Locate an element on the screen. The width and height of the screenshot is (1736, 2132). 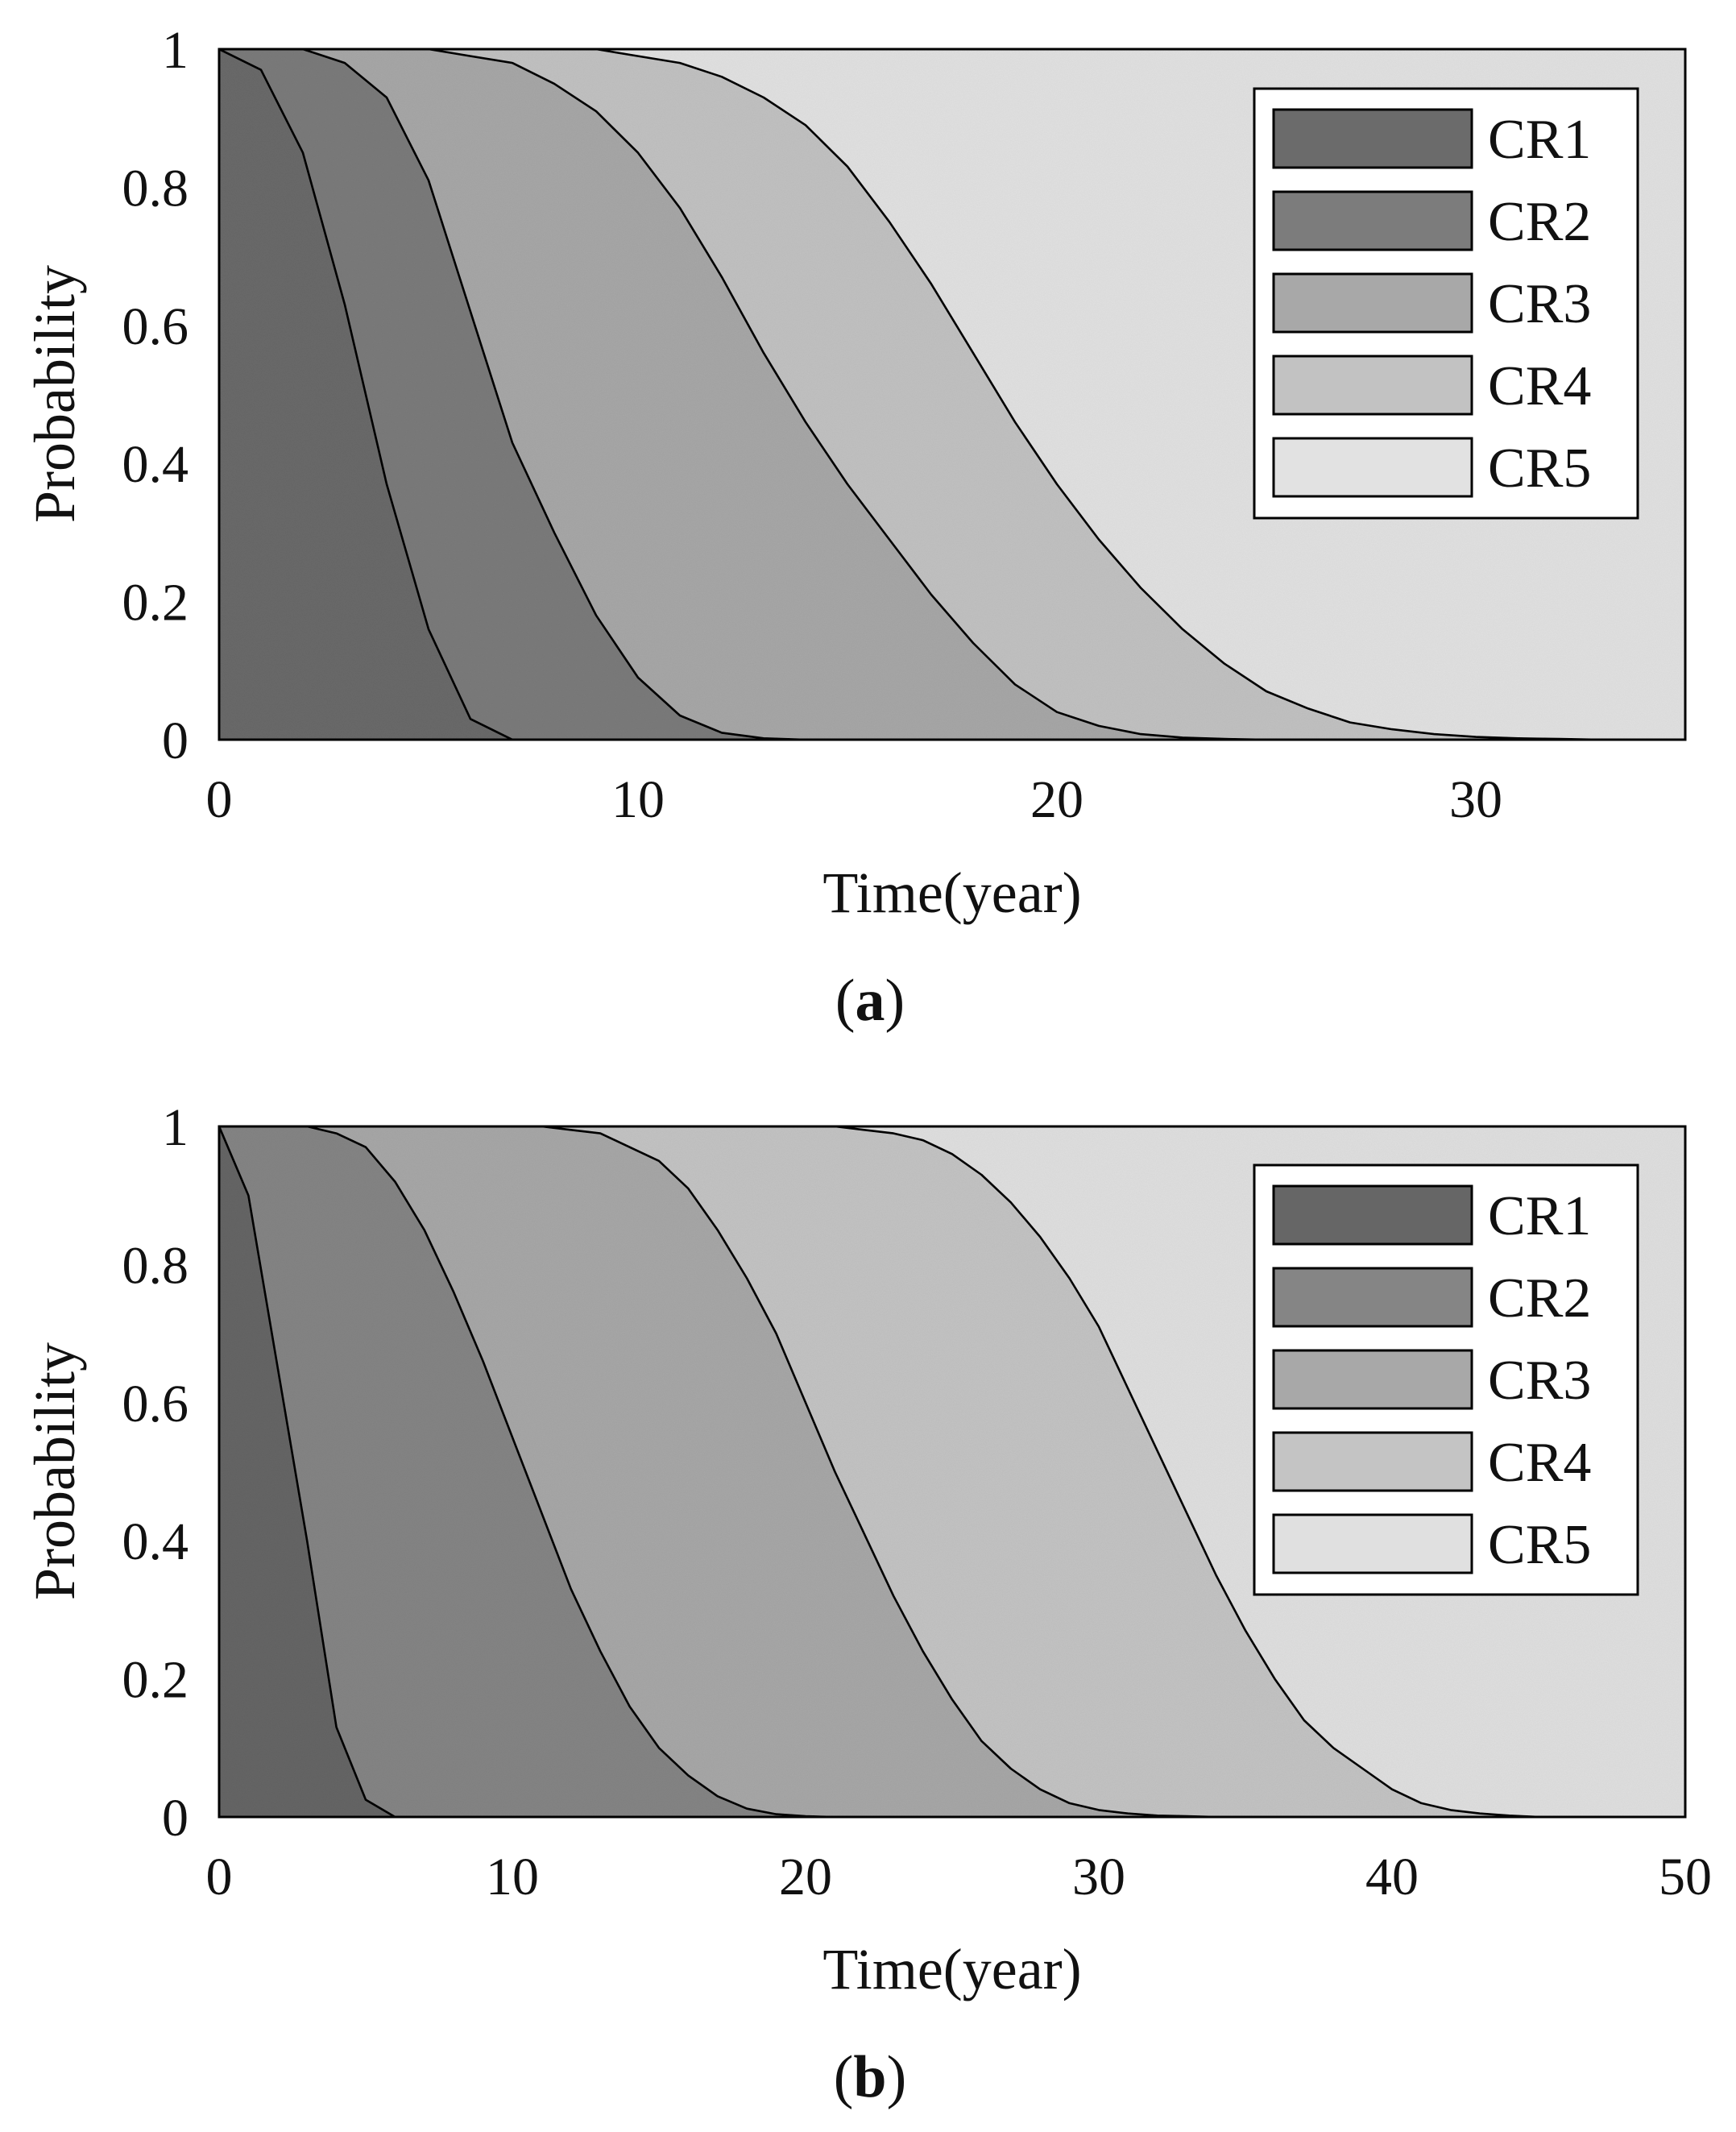
chart-b-legend-swatch-cr2 is located at coordinates (1373, 1298).